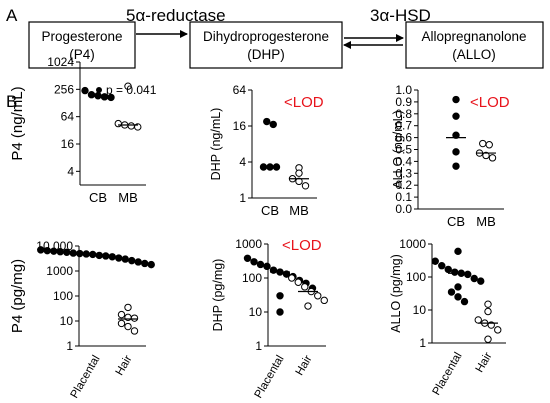 The image size is (550, 403). What do you see at coordinates (266, 54) in the screenshot?
I see `box-dhp-abbr: (DHP)` at bounding box center [266, 54].